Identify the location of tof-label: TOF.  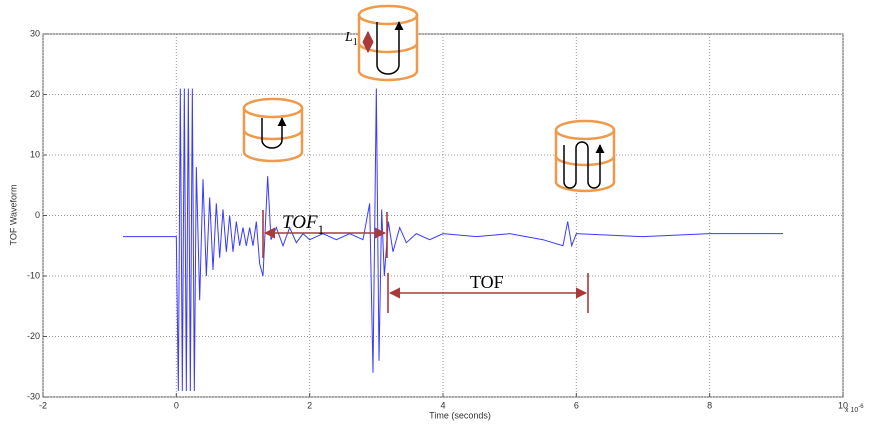
(487, 282).